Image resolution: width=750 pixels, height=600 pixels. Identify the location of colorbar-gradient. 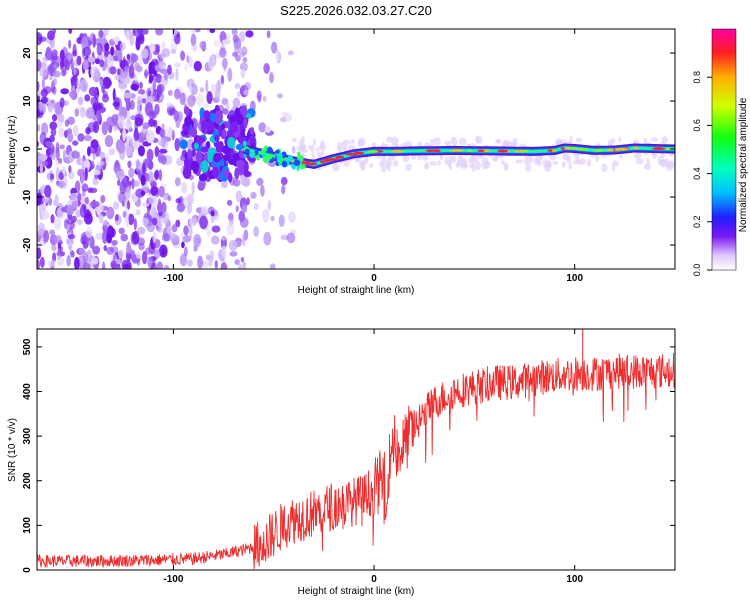
(724, 149).